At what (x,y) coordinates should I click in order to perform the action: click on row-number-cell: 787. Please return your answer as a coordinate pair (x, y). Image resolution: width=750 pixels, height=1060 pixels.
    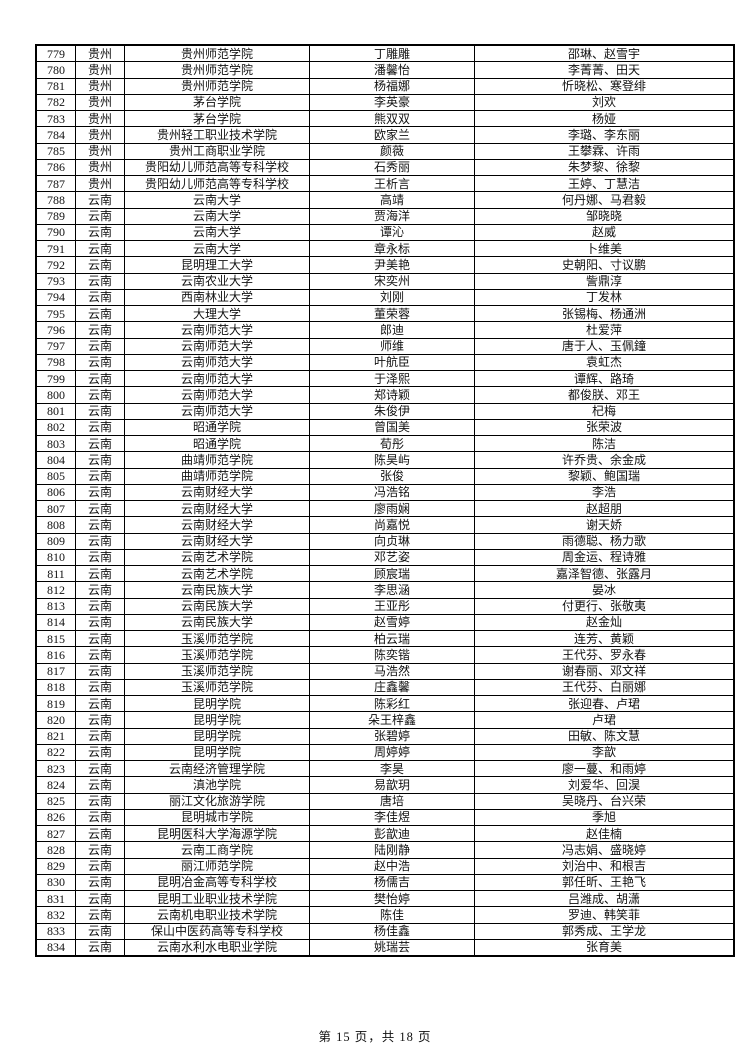
    Looking at the image, I should click on (55, 183).